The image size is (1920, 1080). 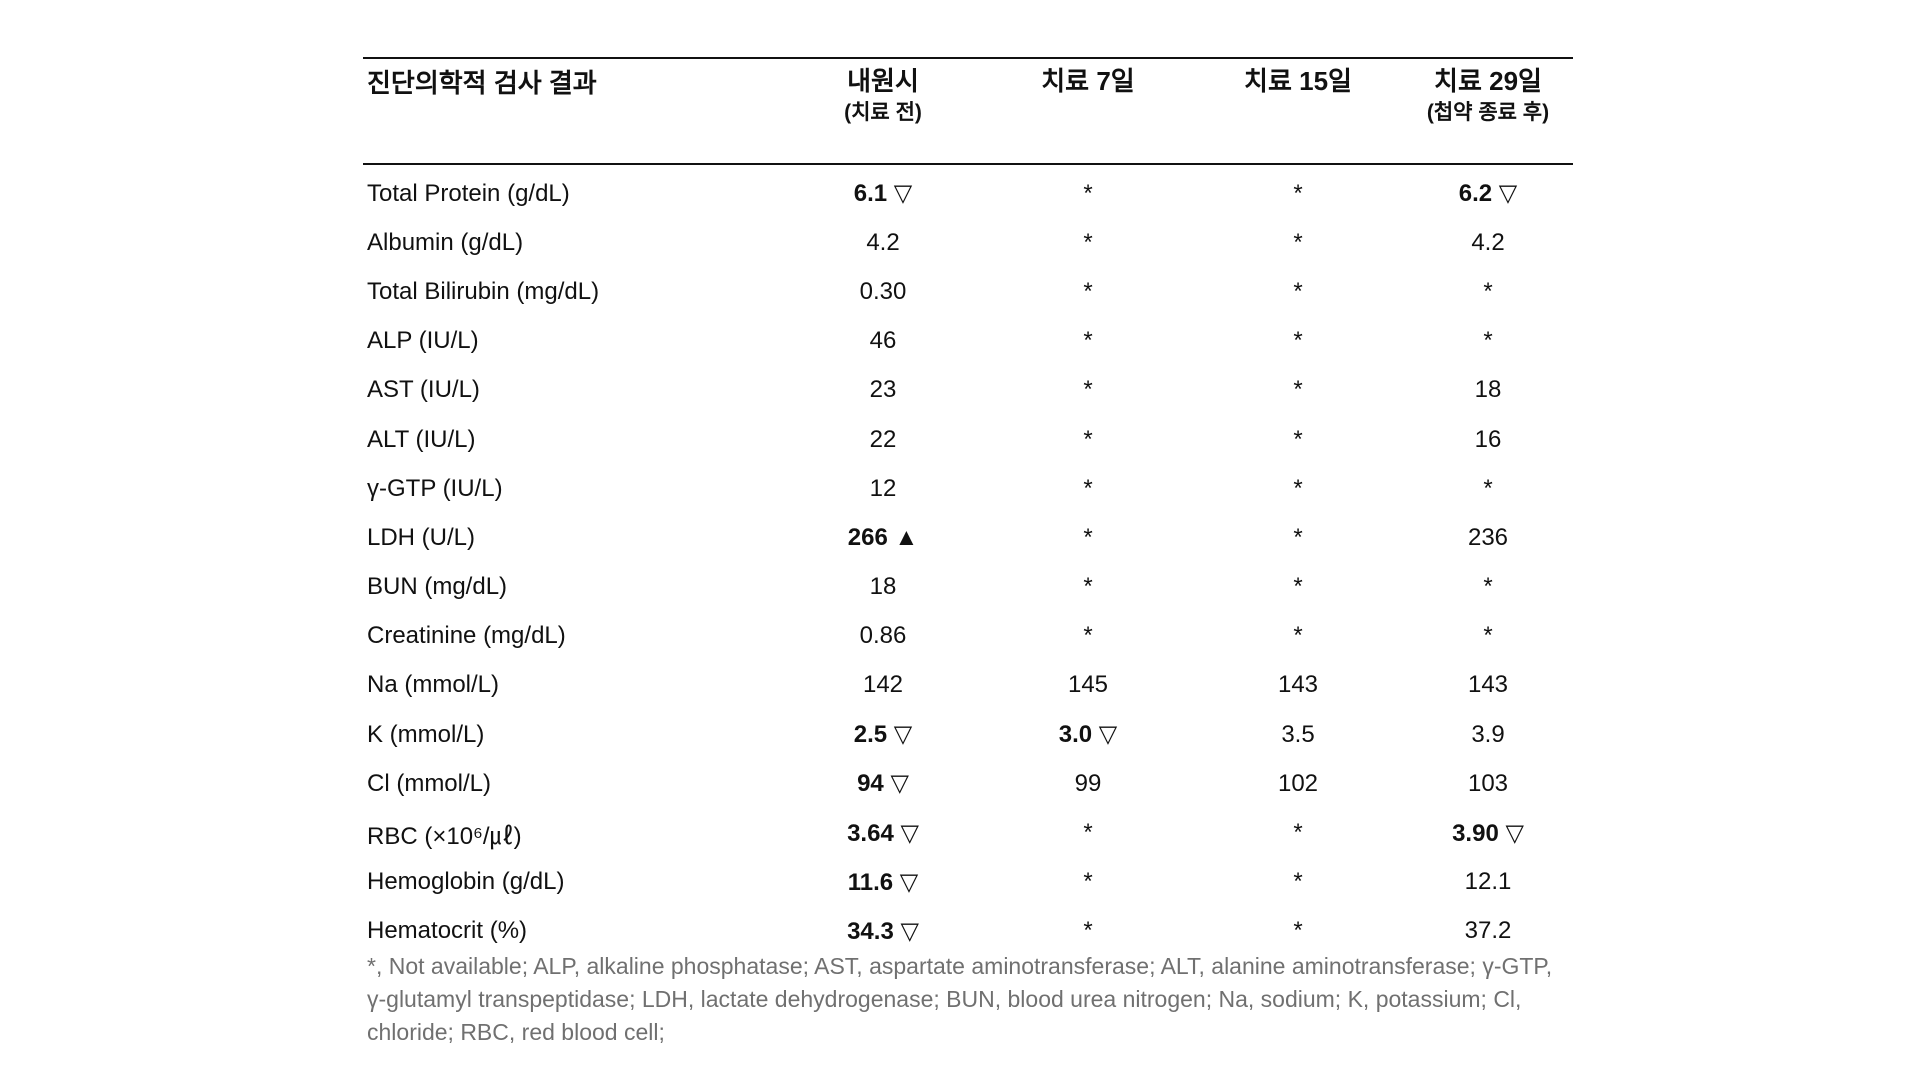 What do you see at coordinates (883, 488) in the screenshot?
I see `value-cell: 12` at bounding box center [883, 488].